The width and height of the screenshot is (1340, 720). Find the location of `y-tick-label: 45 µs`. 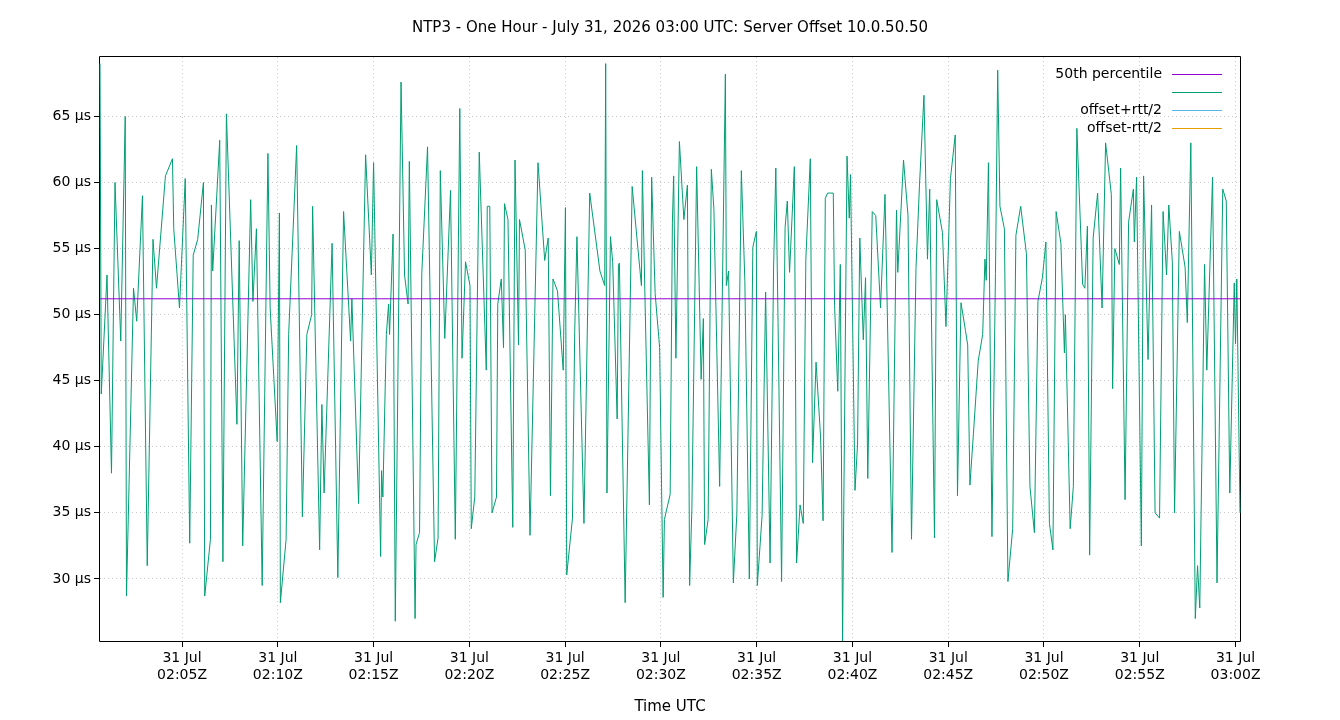

y-tick-label: 45 µs is located at coordinates (71, 379).